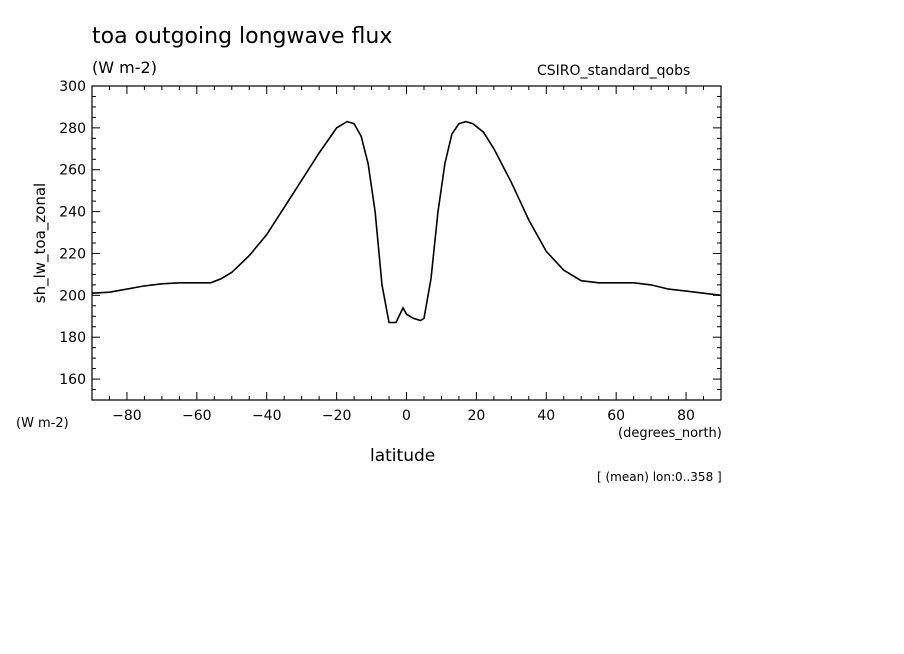 Image resolution: width=904 pixels, height=654 pixels. What do you see at coordinates (406, 416) in the screenshot?
I see `x-tick-label: 0` at bounding box center [406, 416].